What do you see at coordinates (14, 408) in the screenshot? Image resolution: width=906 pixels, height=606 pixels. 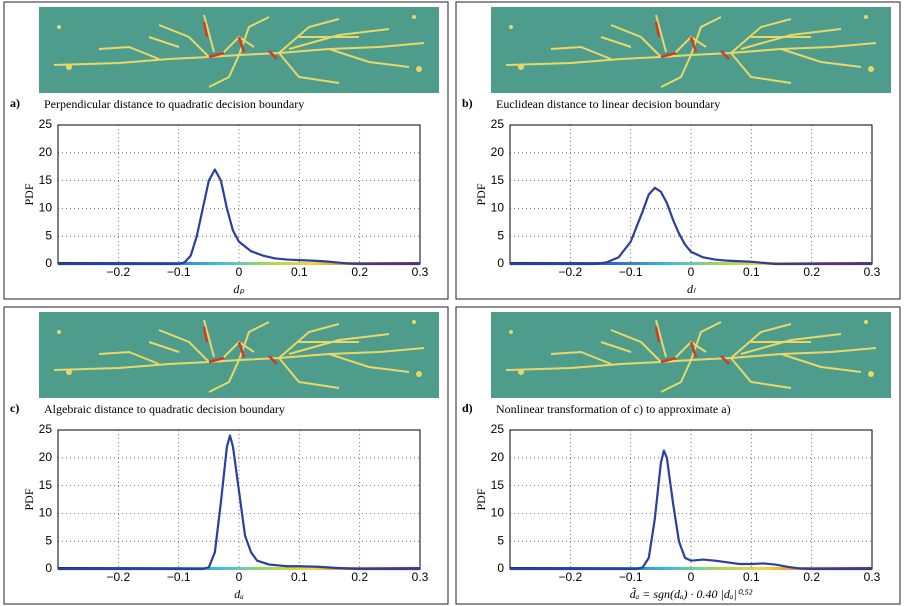 I see `panel-label: c)` at bounding box center [14, 408].